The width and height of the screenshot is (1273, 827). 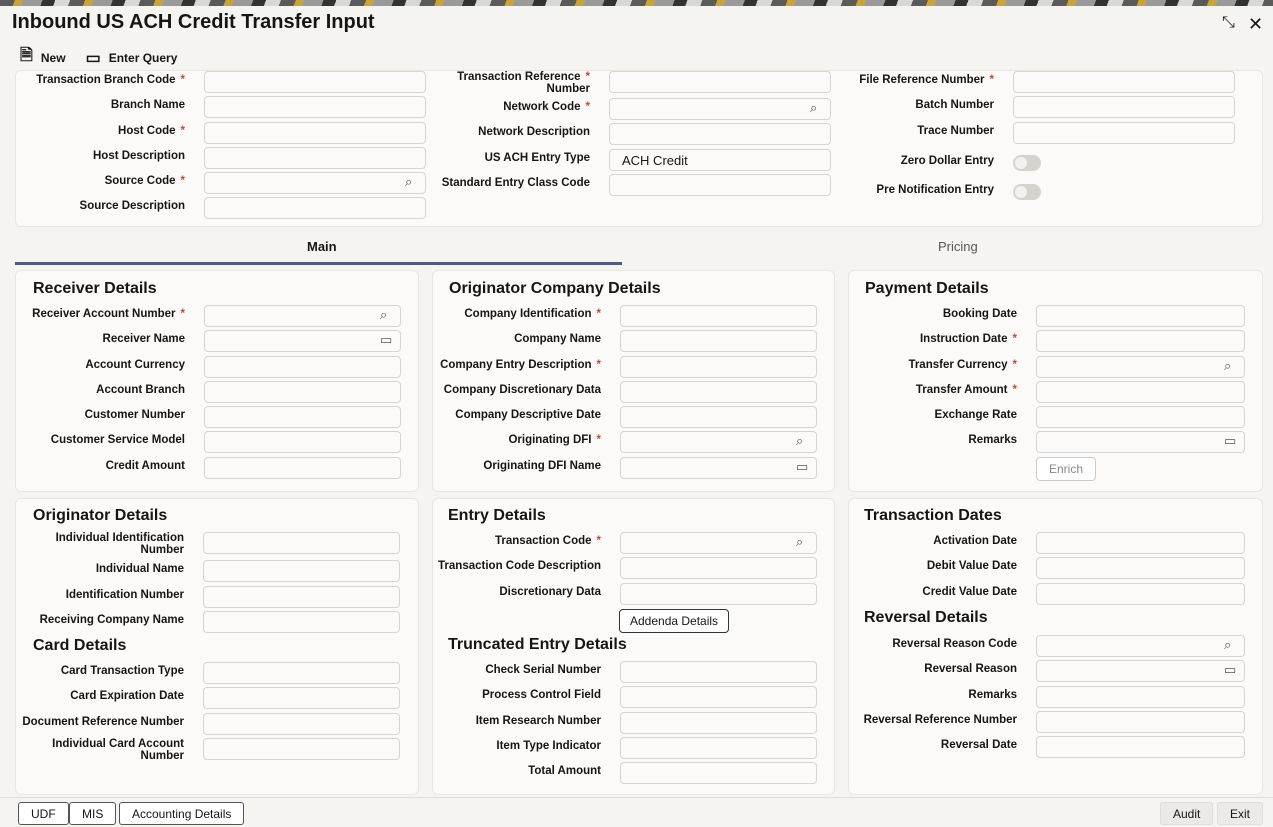 What do you see at coordinates (718, 697) in the screenshot?
I see `process-control-field-input` at bounding box center [718, 697].